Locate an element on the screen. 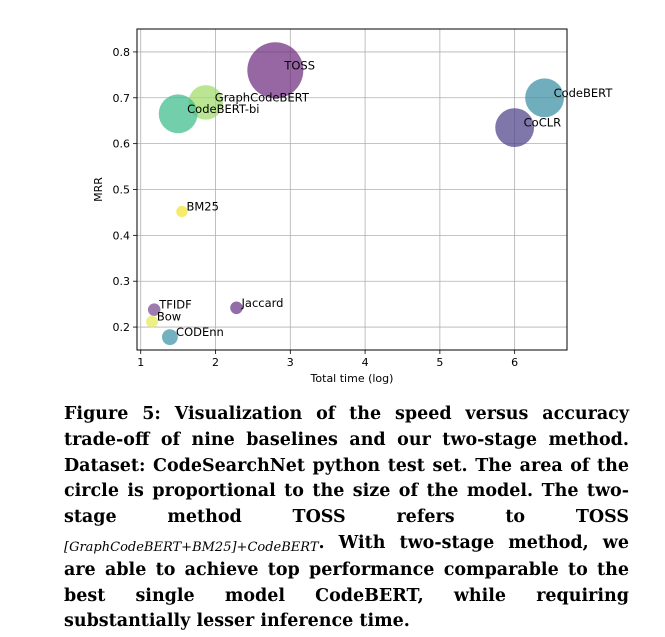  point-tfidf is located at coordinates (154, 309).